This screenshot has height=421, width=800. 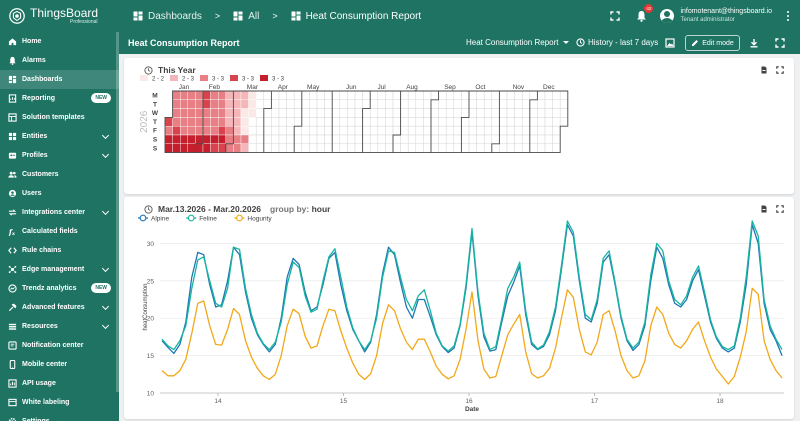 I want to click on sidebar-item-profiles: Profiles, so click(x=59, y=155).